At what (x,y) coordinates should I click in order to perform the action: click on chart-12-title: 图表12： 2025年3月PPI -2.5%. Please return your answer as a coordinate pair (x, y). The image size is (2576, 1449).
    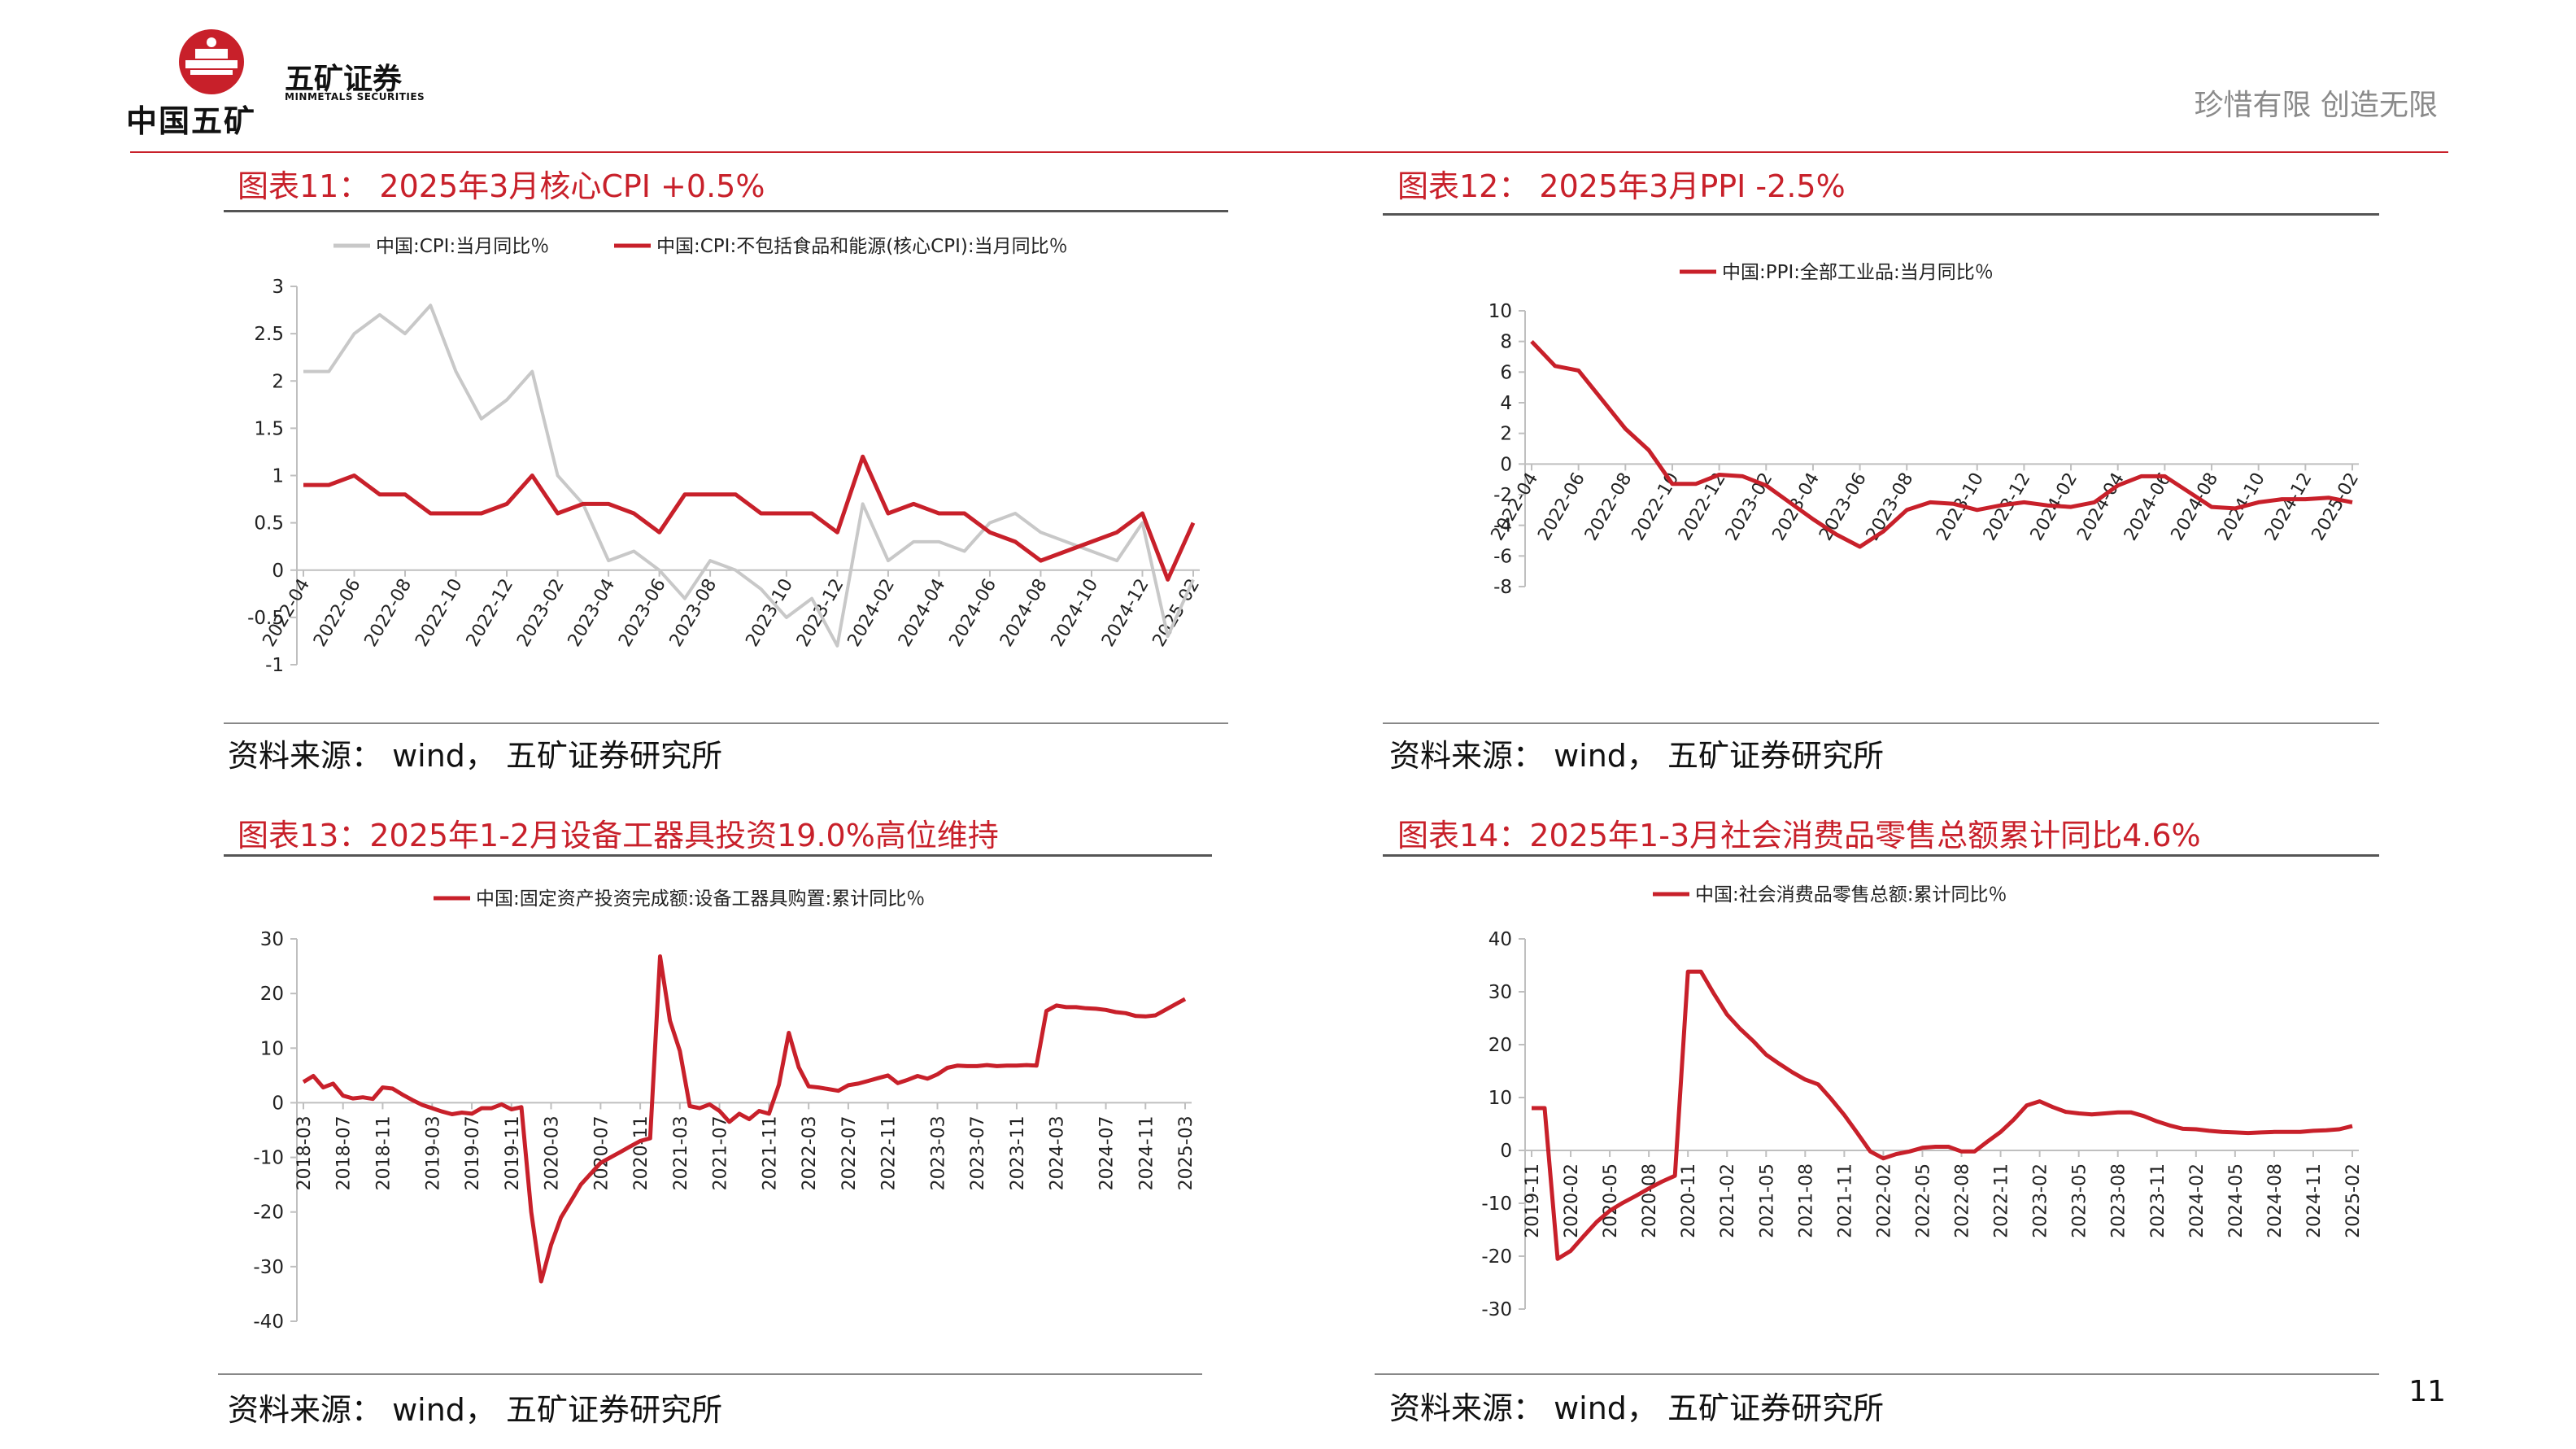
    Looking at the image, I should click on (1621, 186).